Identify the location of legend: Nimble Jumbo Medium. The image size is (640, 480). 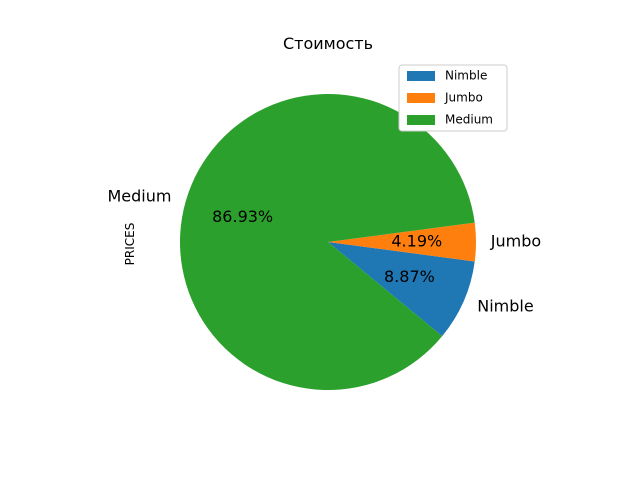
(453, 98).